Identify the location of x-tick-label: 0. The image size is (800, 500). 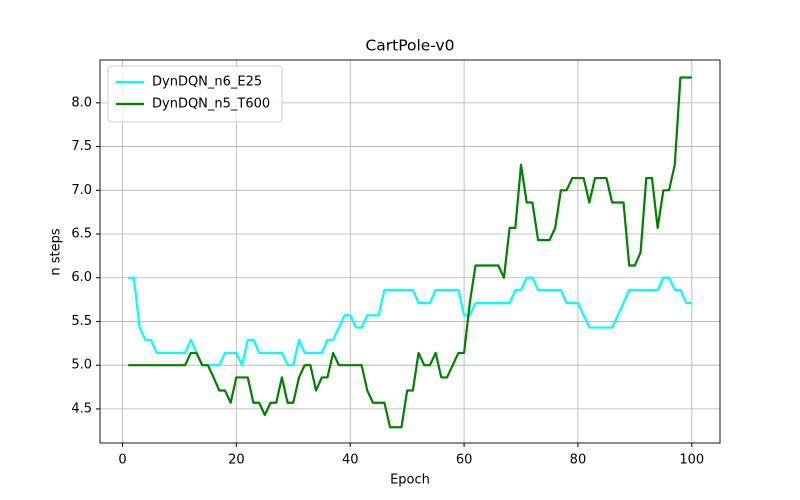
(122, 460).